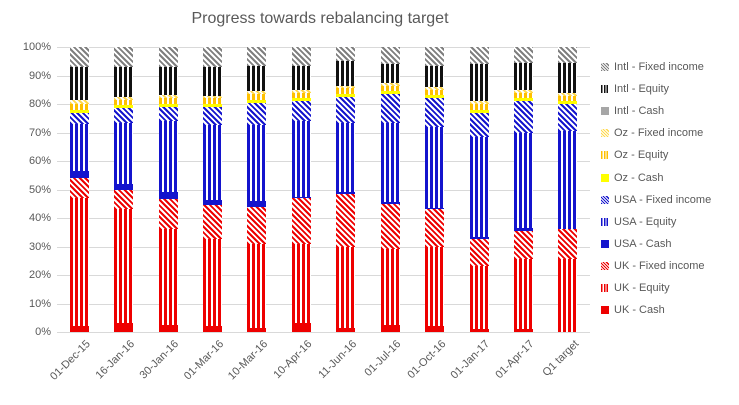 The height and width of the screenshot is (405, 739). What do you see at coordinates (670, 177) in the screenshot?
I see `legend-item: Oz - Cash` at bounding box center [670, 177].